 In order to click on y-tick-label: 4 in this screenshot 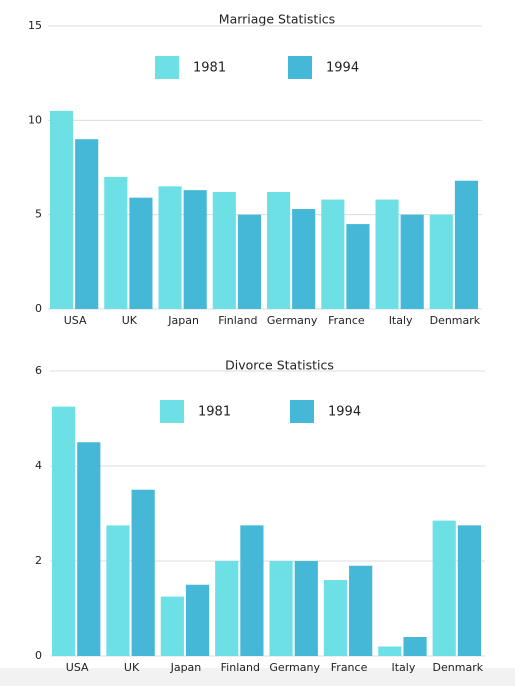, I will do `click(38, 465)`.